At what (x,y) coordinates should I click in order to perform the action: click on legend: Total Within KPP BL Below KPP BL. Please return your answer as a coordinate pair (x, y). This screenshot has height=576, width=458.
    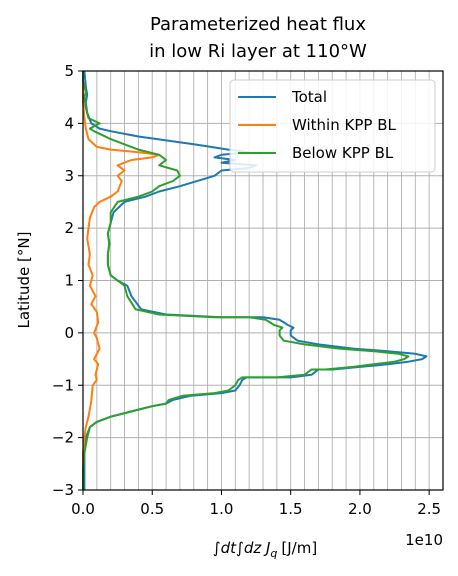
    Looking at the image, I should click on (332, 126).